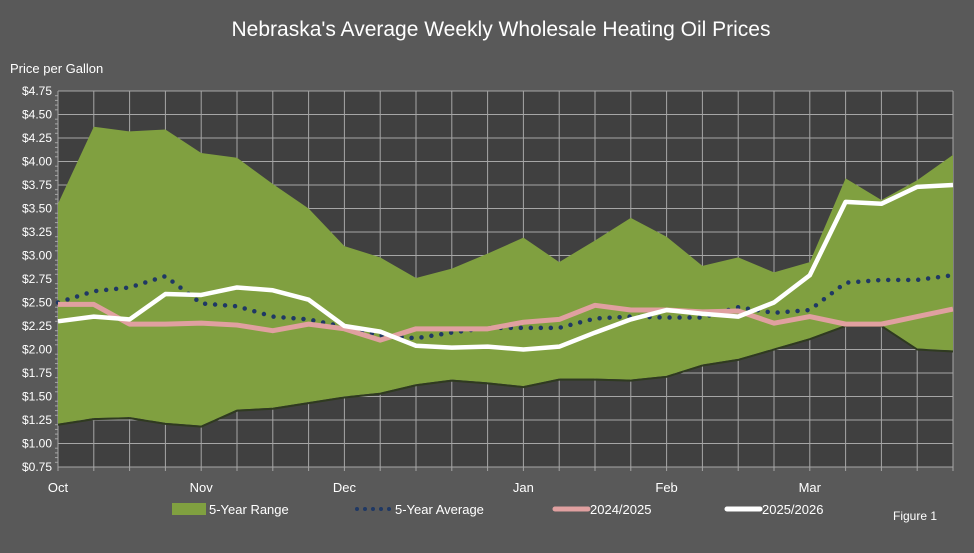 The width and height of the screenshot is (974, 553). What do you see at coordinates (37, 444) in the screenshot?
I see `y-tick-label: $1.00` at bounding box center [37, 444].